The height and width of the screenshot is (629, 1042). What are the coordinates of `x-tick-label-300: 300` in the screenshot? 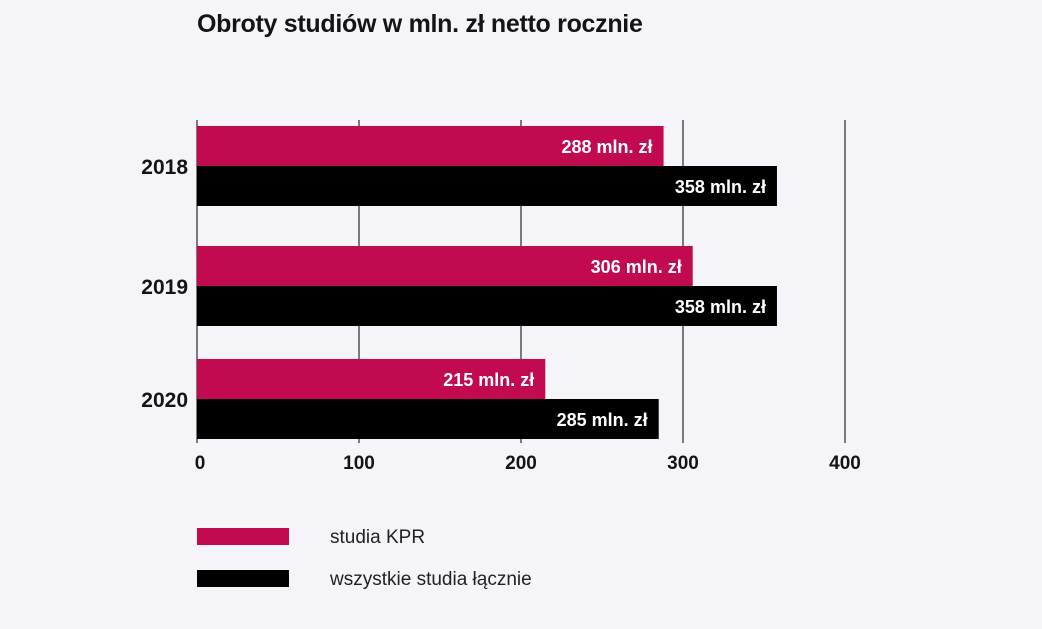 It's located at (683, 463).